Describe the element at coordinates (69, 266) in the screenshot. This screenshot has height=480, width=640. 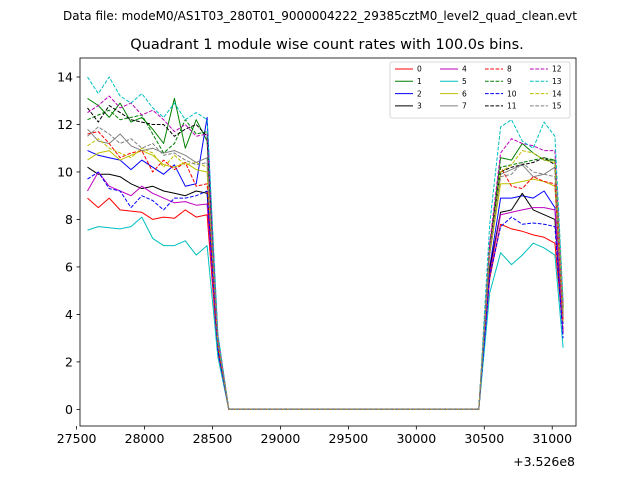
I see `y-tick-label: 6` at that location.